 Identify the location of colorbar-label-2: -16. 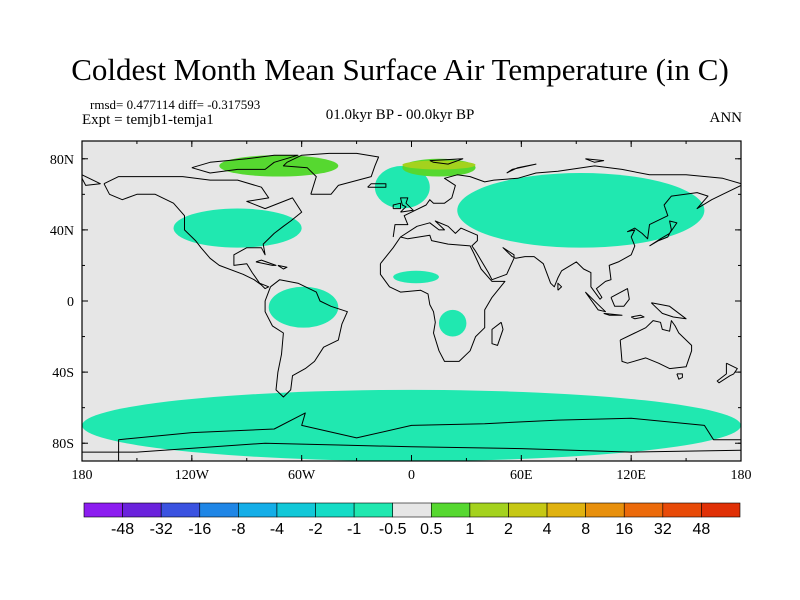
(199, 529).